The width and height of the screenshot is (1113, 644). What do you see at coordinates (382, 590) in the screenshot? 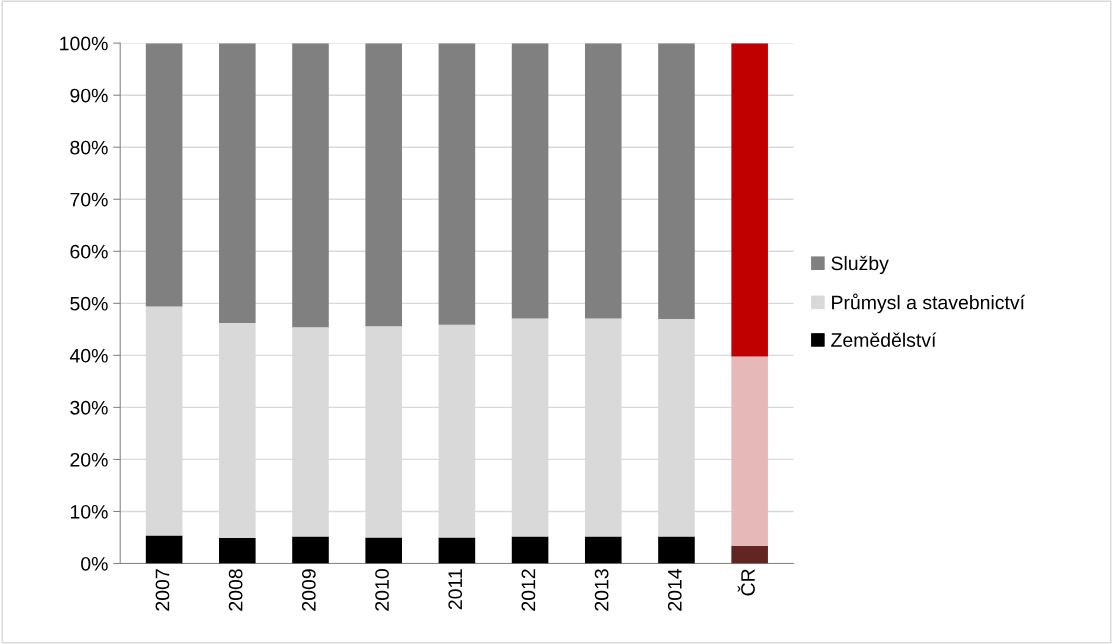
I see `x-tick-label: 2010` at bounding box center [382, 590].